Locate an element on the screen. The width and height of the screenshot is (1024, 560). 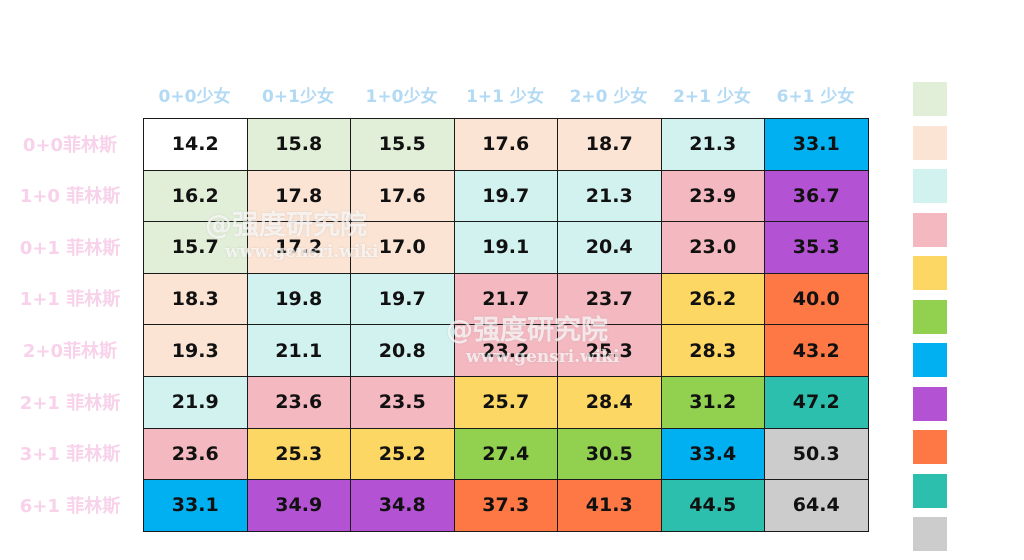
column-header: 2+1 少女 is located at coordinates (712, 96).